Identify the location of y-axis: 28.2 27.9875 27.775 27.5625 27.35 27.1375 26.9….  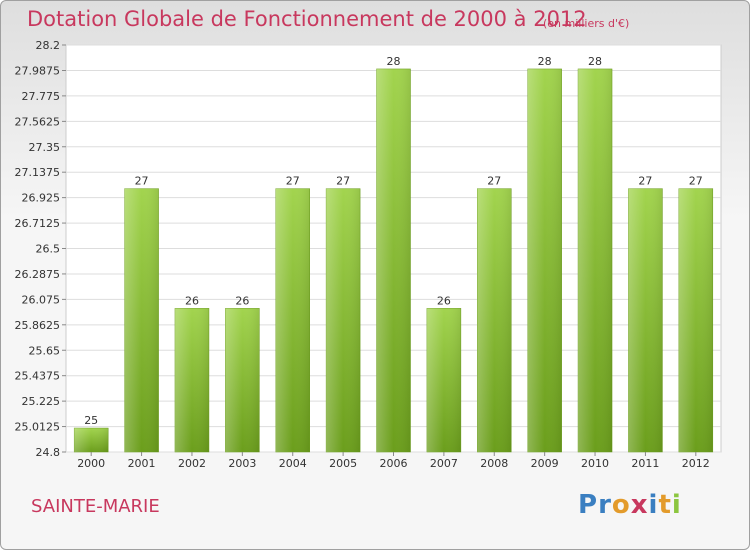
(40, 249).